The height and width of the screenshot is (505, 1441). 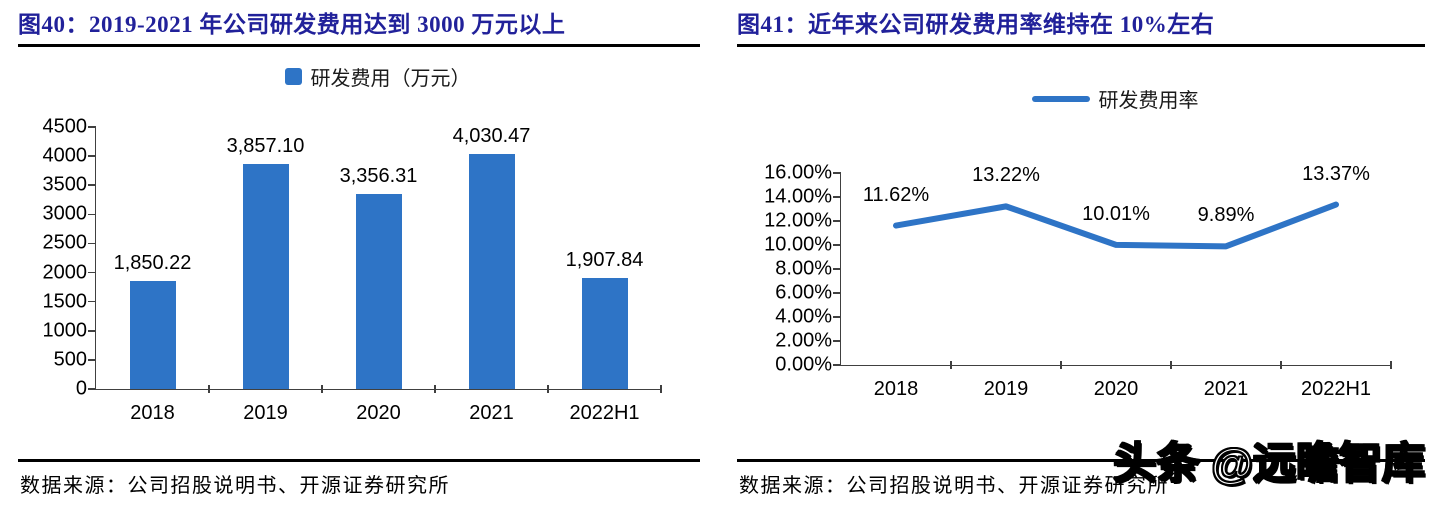 What do you see at coordinates (798, 244) in the screenshot?
I see `y-tick-label: 10.00%` at bounding box center [798, 244].